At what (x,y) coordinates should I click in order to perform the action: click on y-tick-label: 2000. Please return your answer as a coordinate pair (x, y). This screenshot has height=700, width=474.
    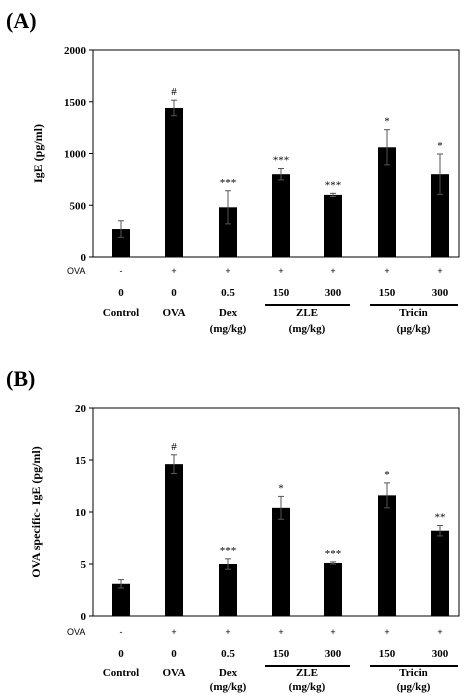
    Looking at the image, I should click on (75, 51).